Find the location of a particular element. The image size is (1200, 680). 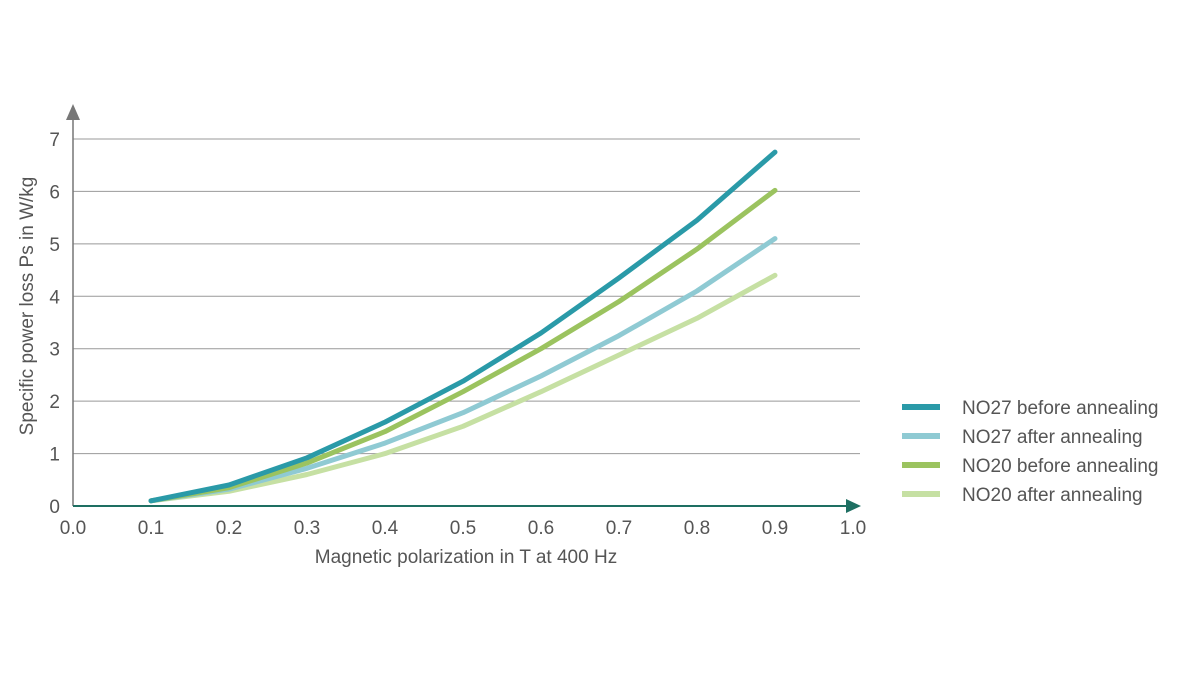

x-axis-title: Magnetic polarization in T at 400 Hz is located at coordinates (466, 557).